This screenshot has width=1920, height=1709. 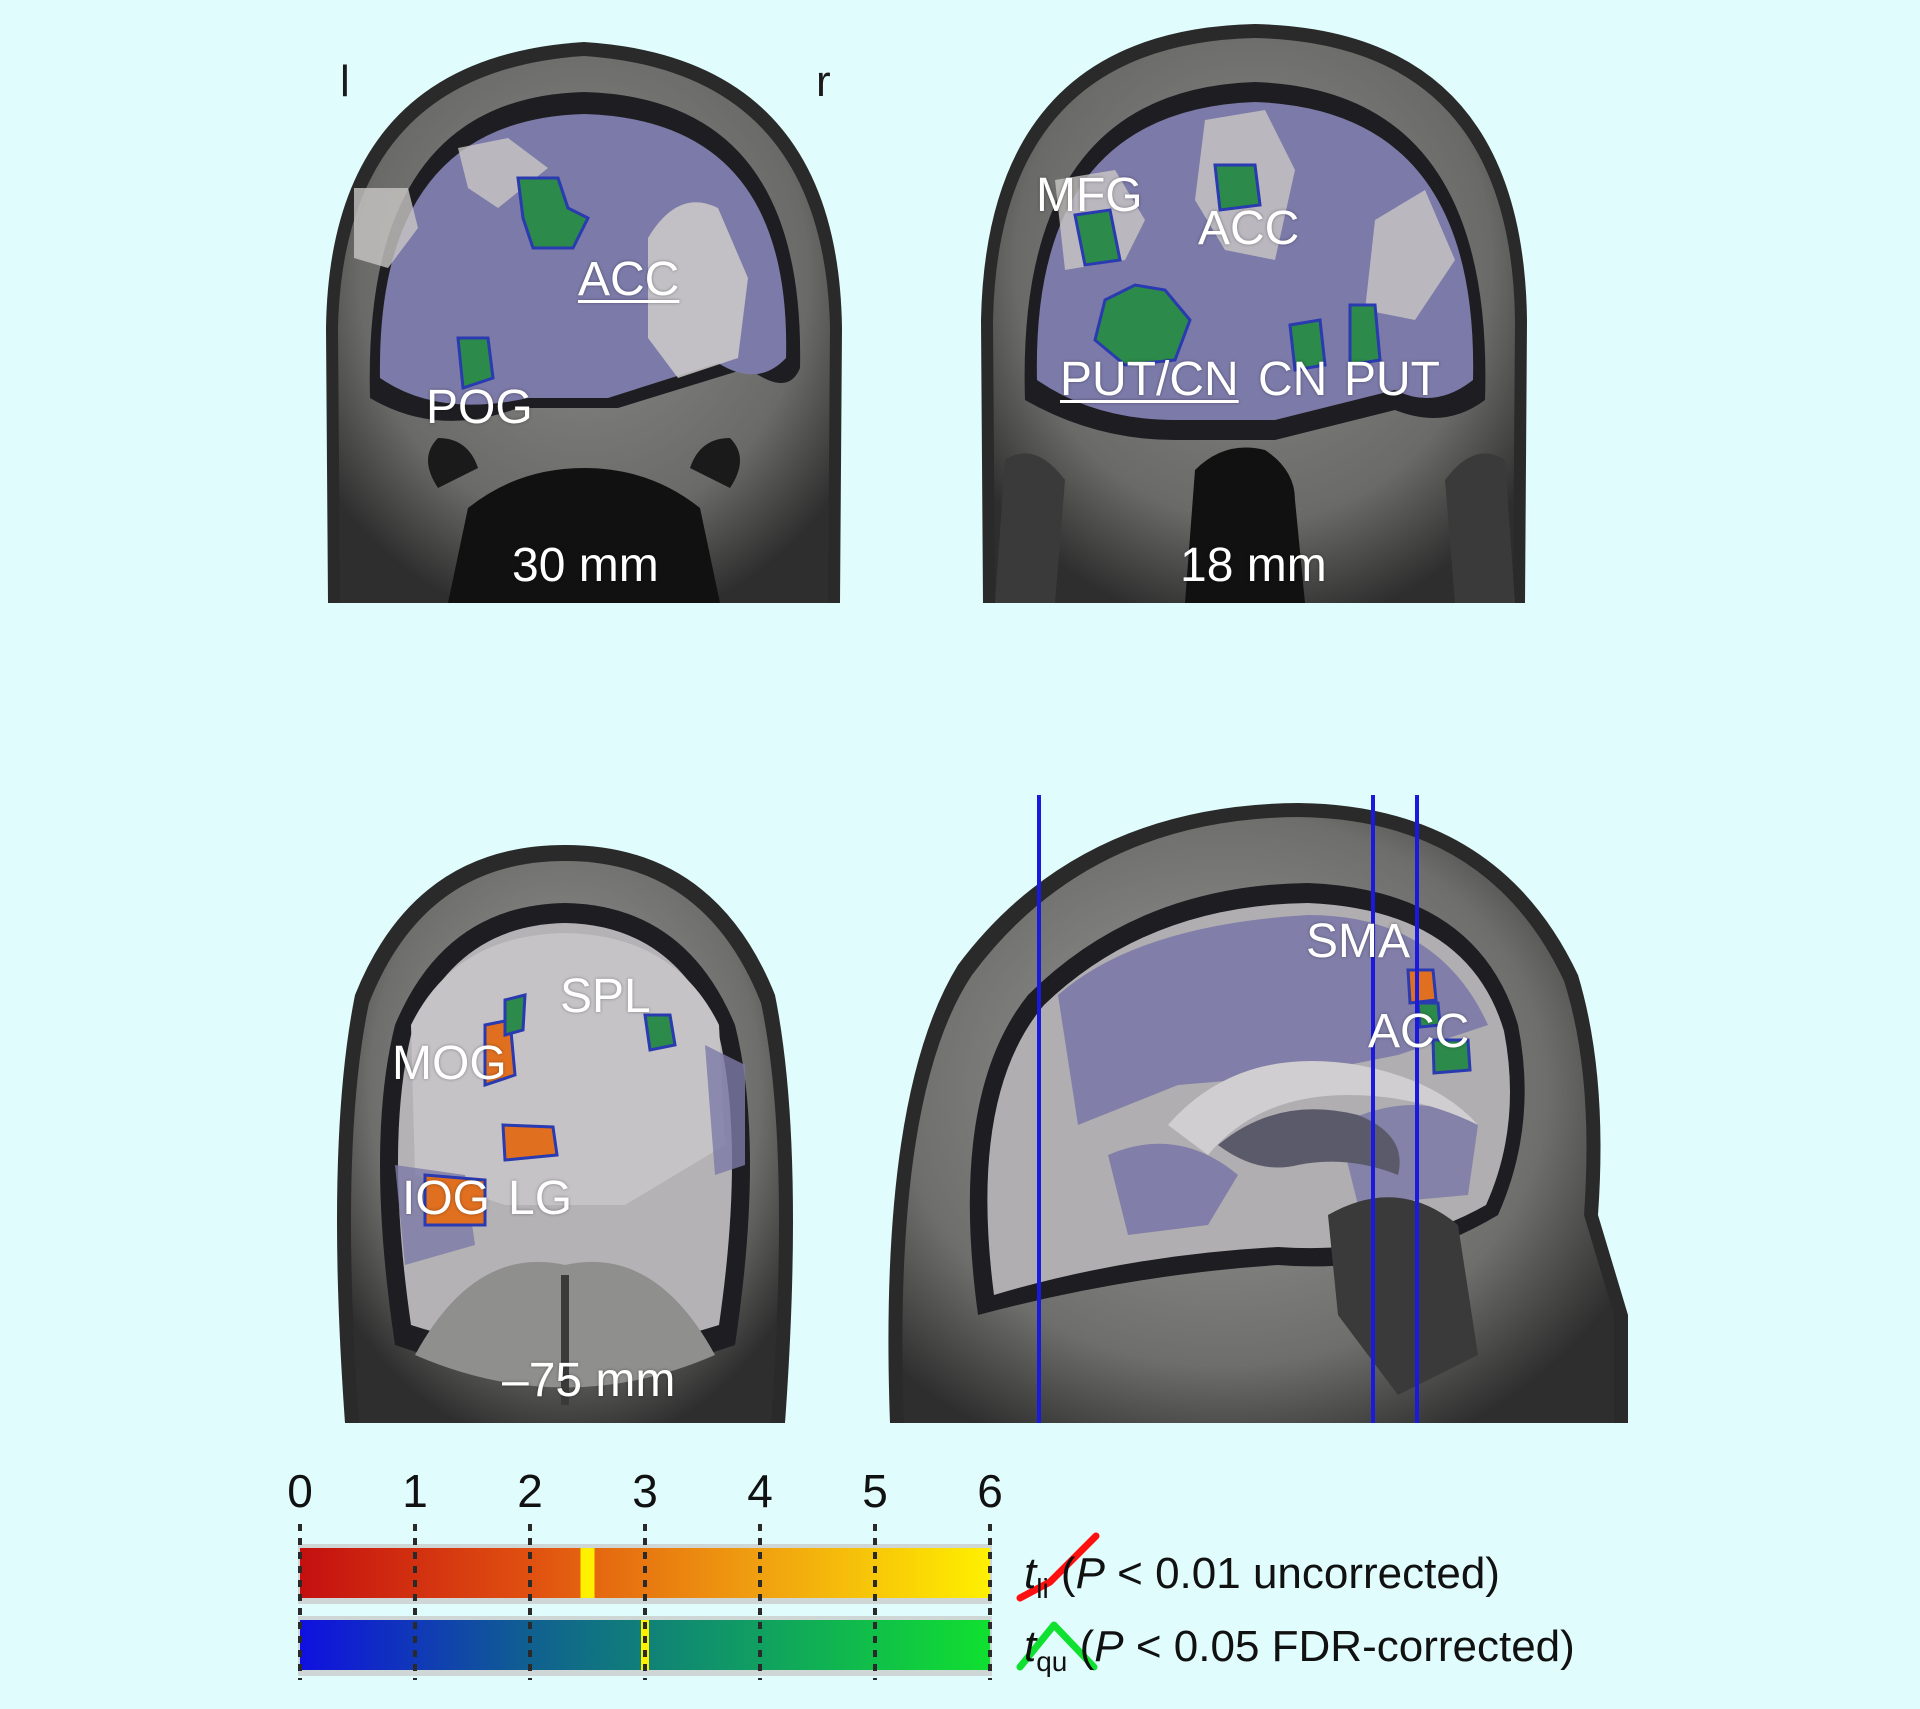 What do you see at coordinates (589, 1380) in the screenshot?
I see `slice-position-label: –75 mm` at bounding box center [589, 1380].